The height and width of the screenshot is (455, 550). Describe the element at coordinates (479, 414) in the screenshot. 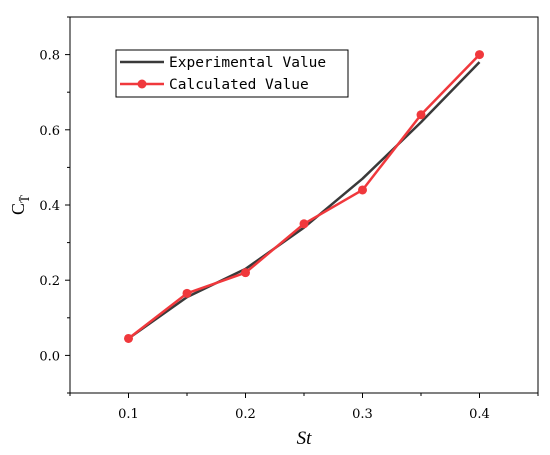

I see `x-tick-label: 0.4` at that location.